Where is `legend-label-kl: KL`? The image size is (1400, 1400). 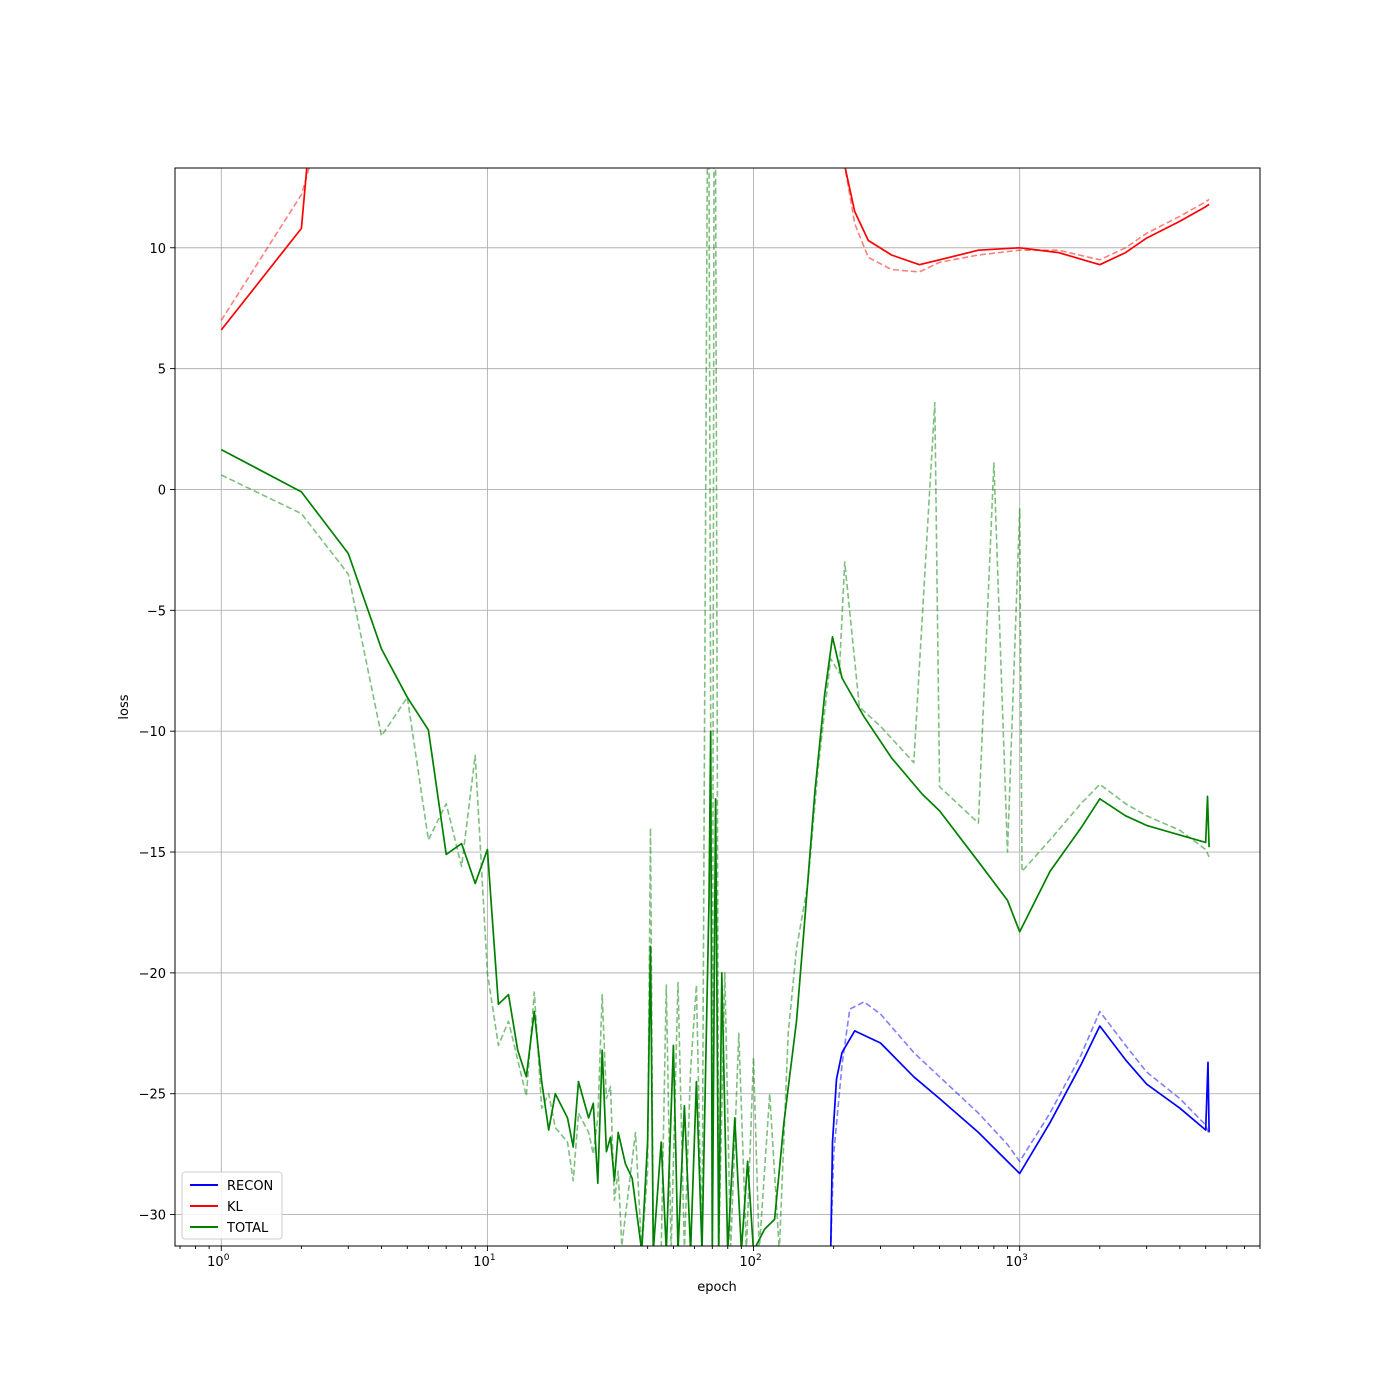
legend-label-kl: KL is located at coordinates (235, 1207).